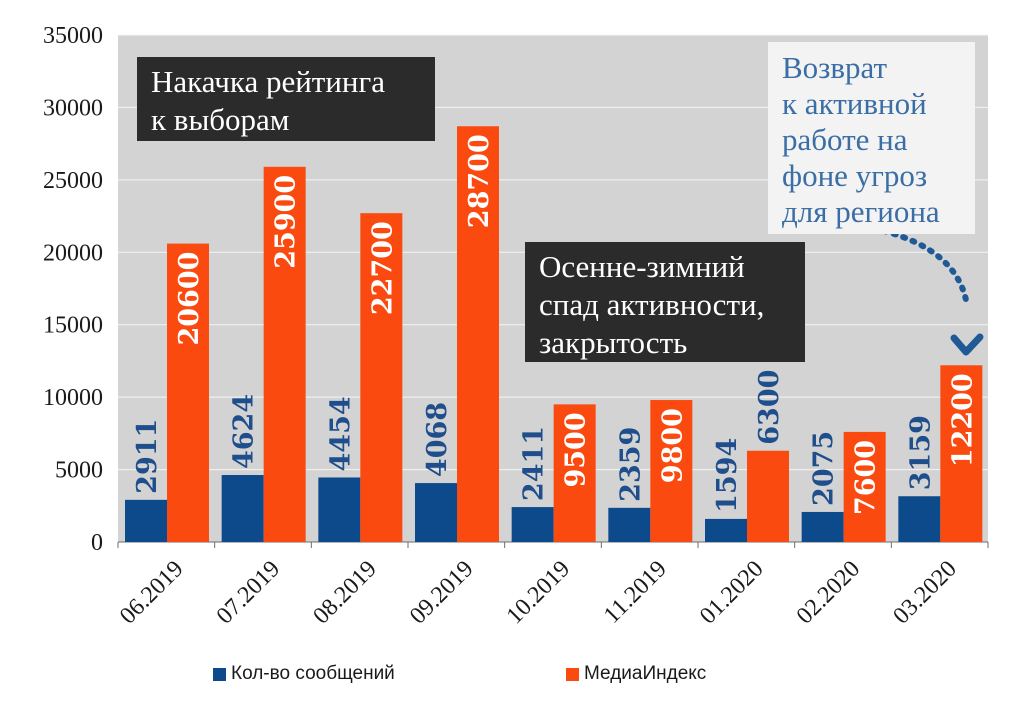  I want to click on y-axis-ticks: 0 5000 10000 15000 20000 25000 30000 35000, so click(73, 289).